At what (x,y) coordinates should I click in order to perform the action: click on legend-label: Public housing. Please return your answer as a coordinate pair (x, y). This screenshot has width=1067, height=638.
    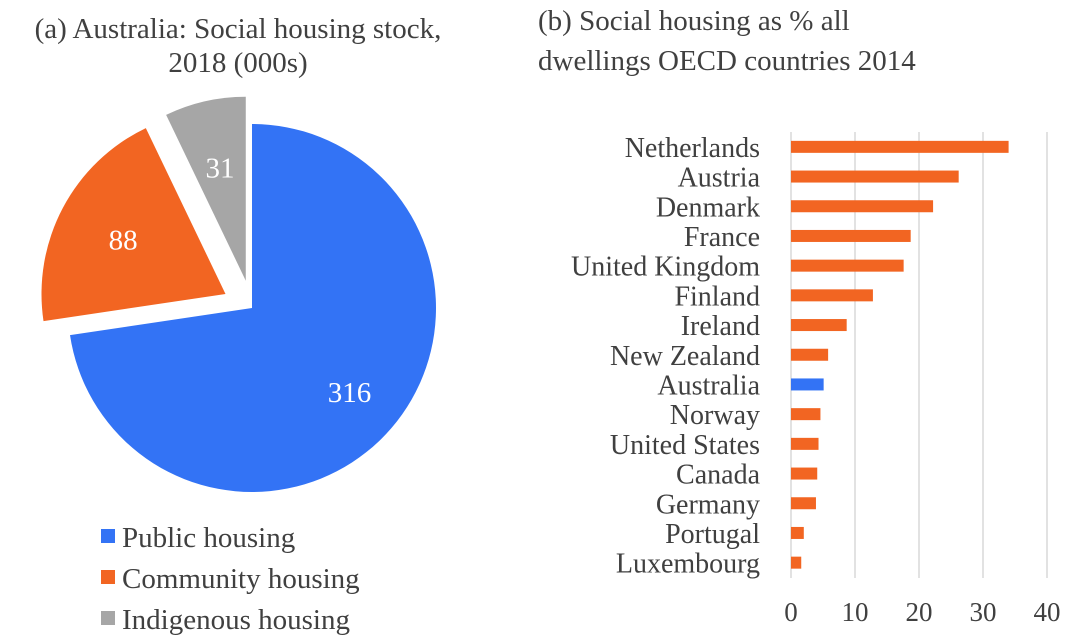
    Looking at the image, I should click on (208, 538).